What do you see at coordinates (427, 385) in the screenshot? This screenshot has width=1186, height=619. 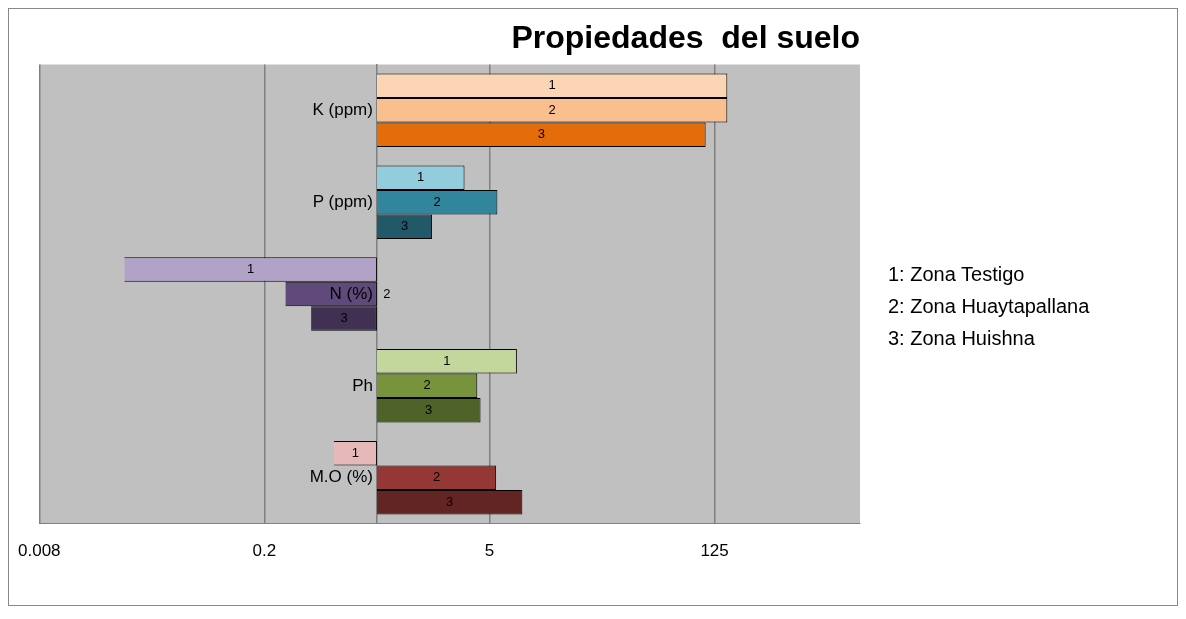 I see `series-label: 2` at bounding box center [427, 385].